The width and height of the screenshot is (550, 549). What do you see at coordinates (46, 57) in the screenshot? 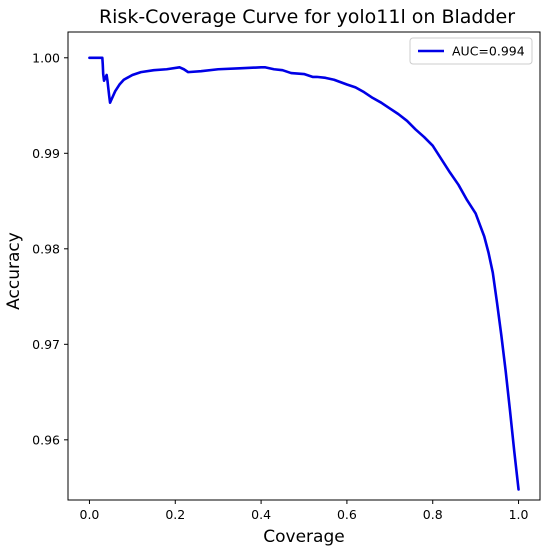
I see `y-tick-label: 1.00` at bounding box center [46, 57].